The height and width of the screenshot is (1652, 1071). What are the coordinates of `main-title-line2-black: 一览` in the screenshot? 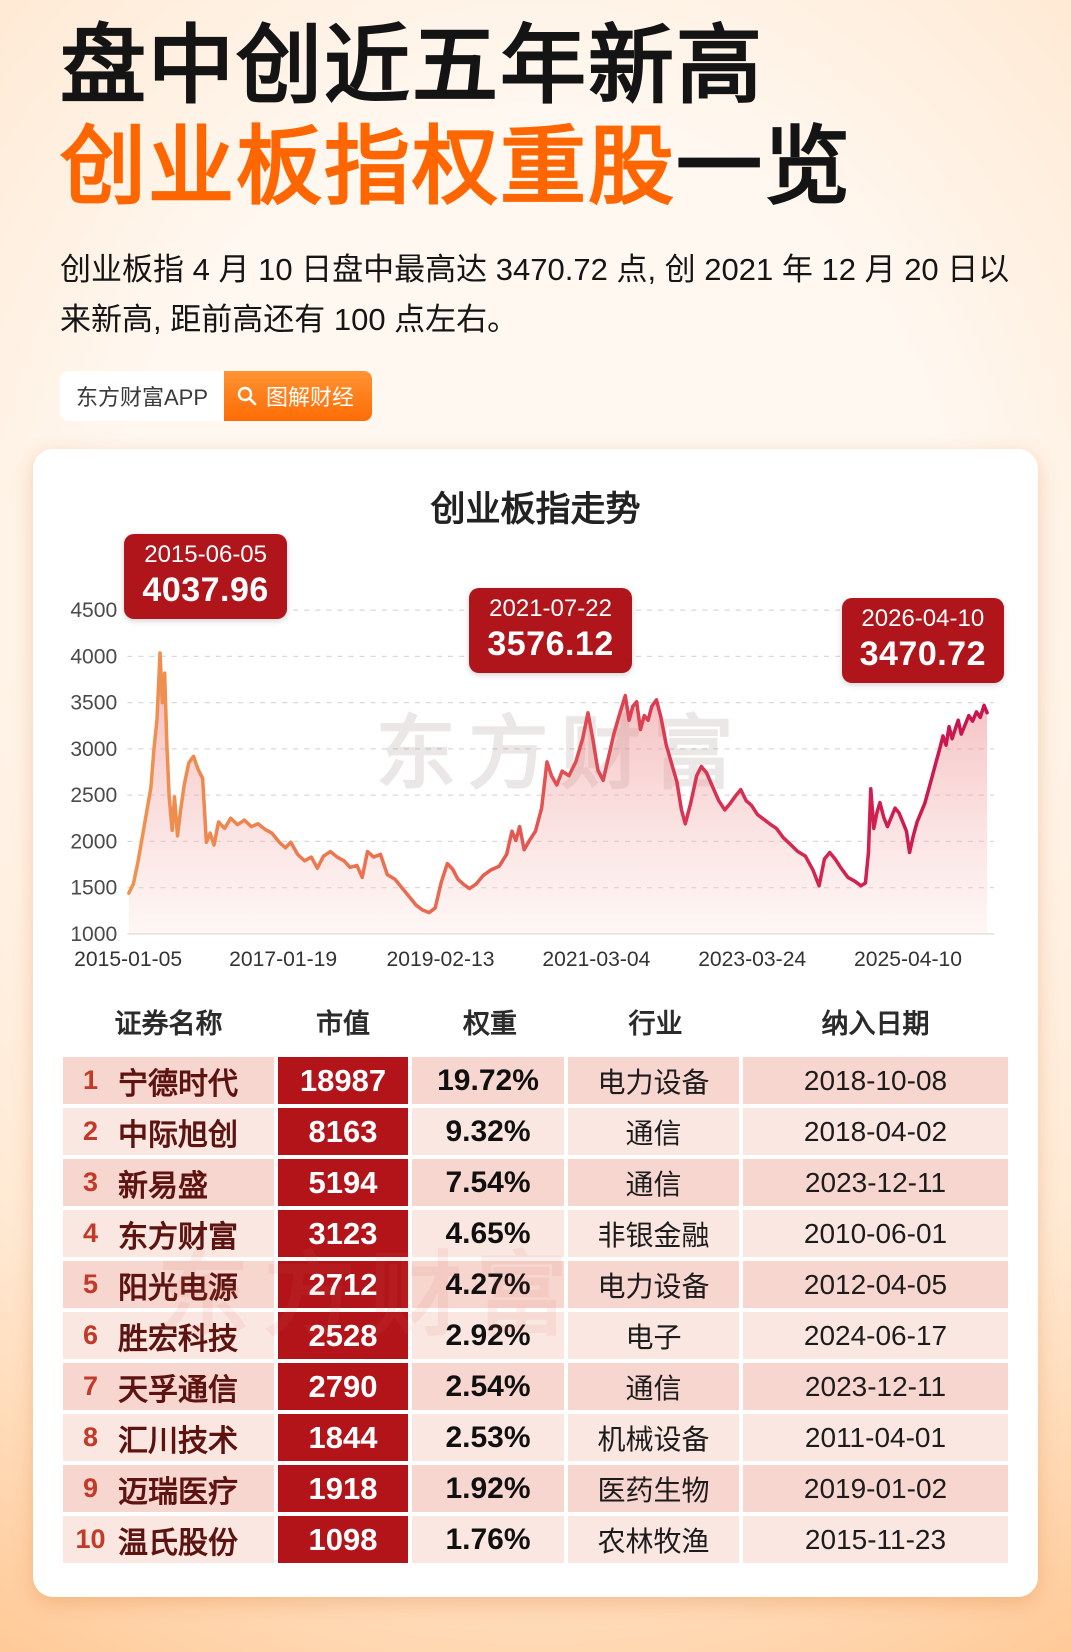 It's located at (764, 167).